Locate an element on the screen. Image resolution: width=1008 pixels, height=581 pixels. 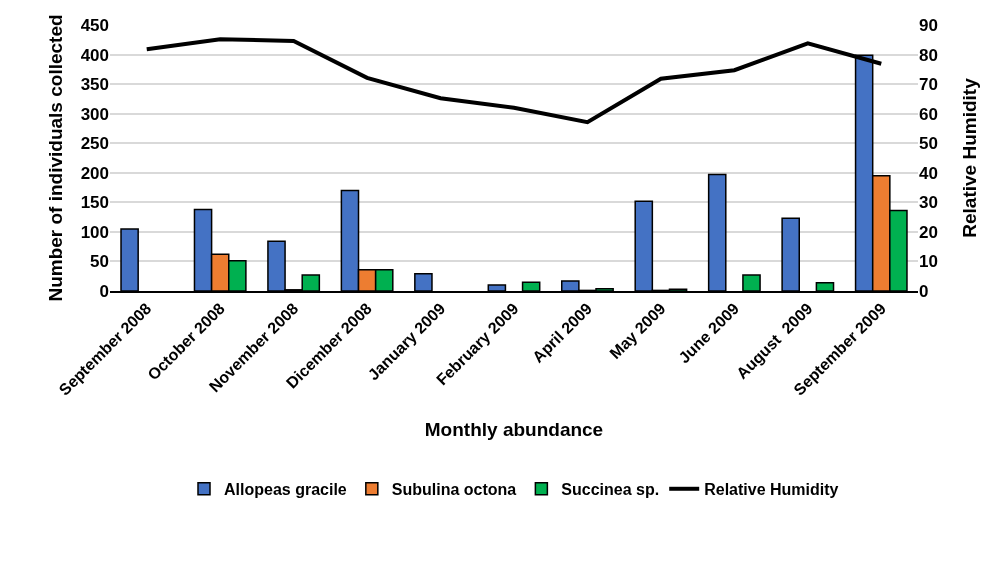
y-tick-label: 100 is located at coordinates (94, 232).